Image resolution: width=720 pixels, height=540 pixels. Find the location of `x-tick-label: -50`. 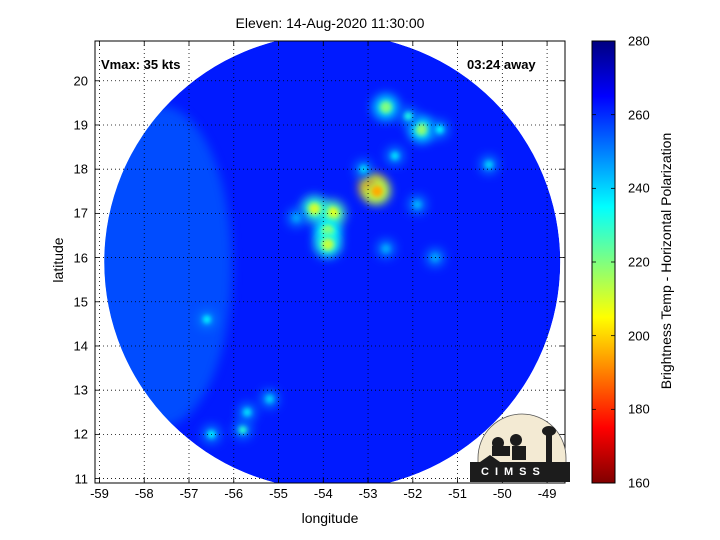

x-tick-label: -50 is located at coordinates (502, 493).